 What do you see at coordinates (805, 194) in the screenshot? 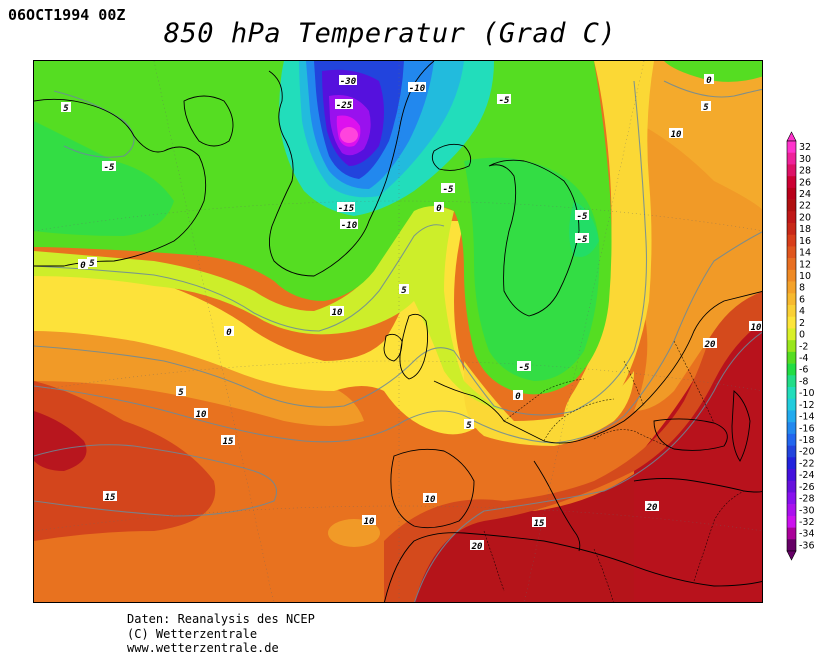
I see `legend-label: 24` at bounding box center [805, 194].